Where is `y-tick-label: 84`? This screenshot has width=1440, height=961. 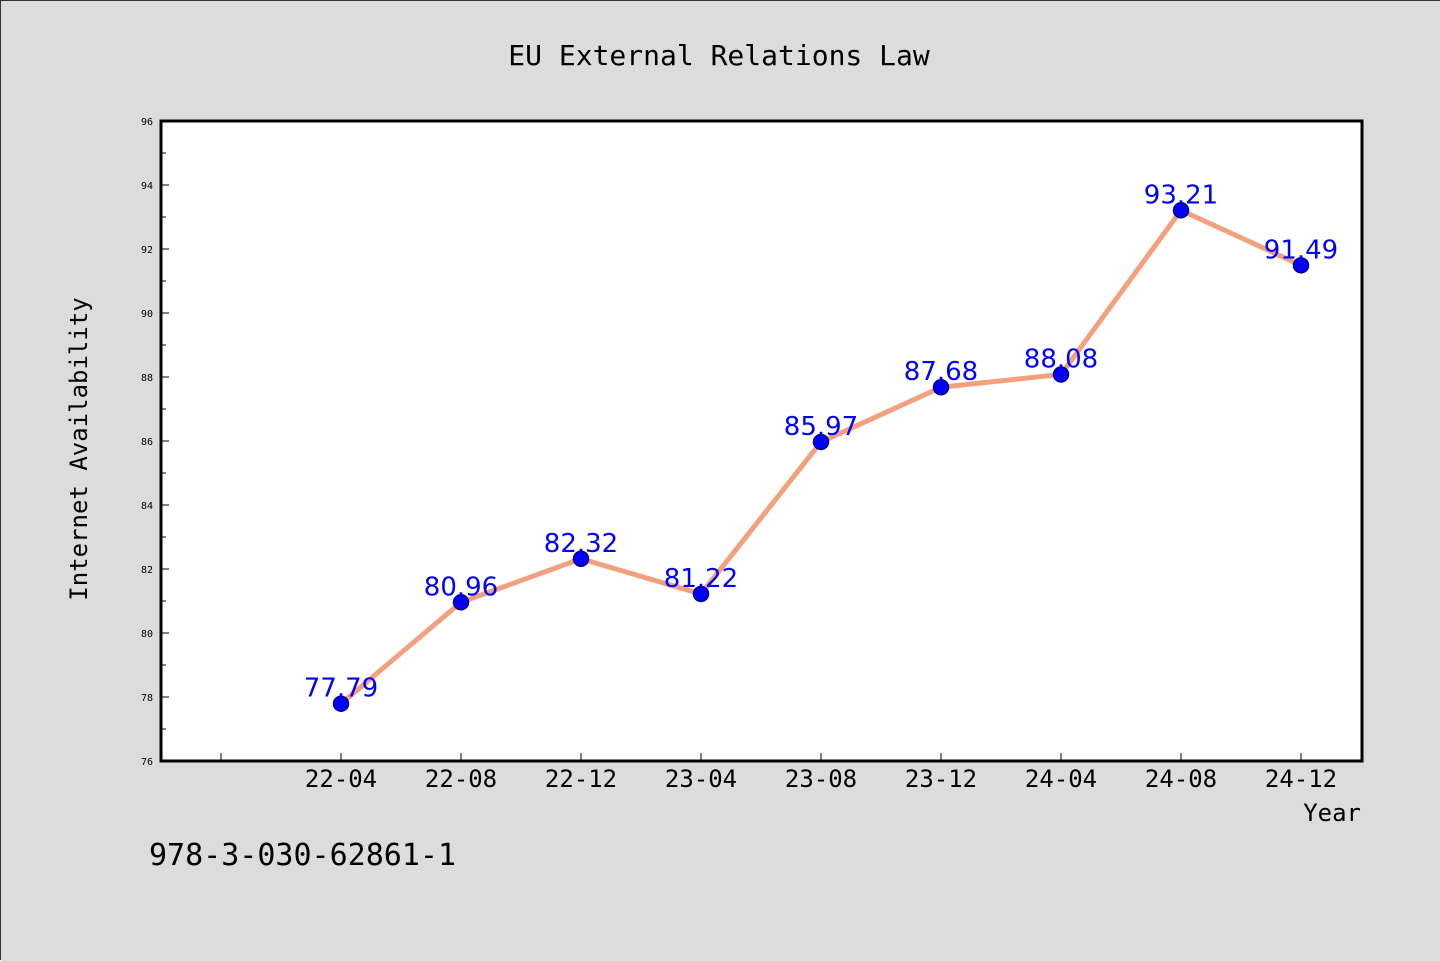
y-tick-label: 84 is located at coordinates (147, 506).